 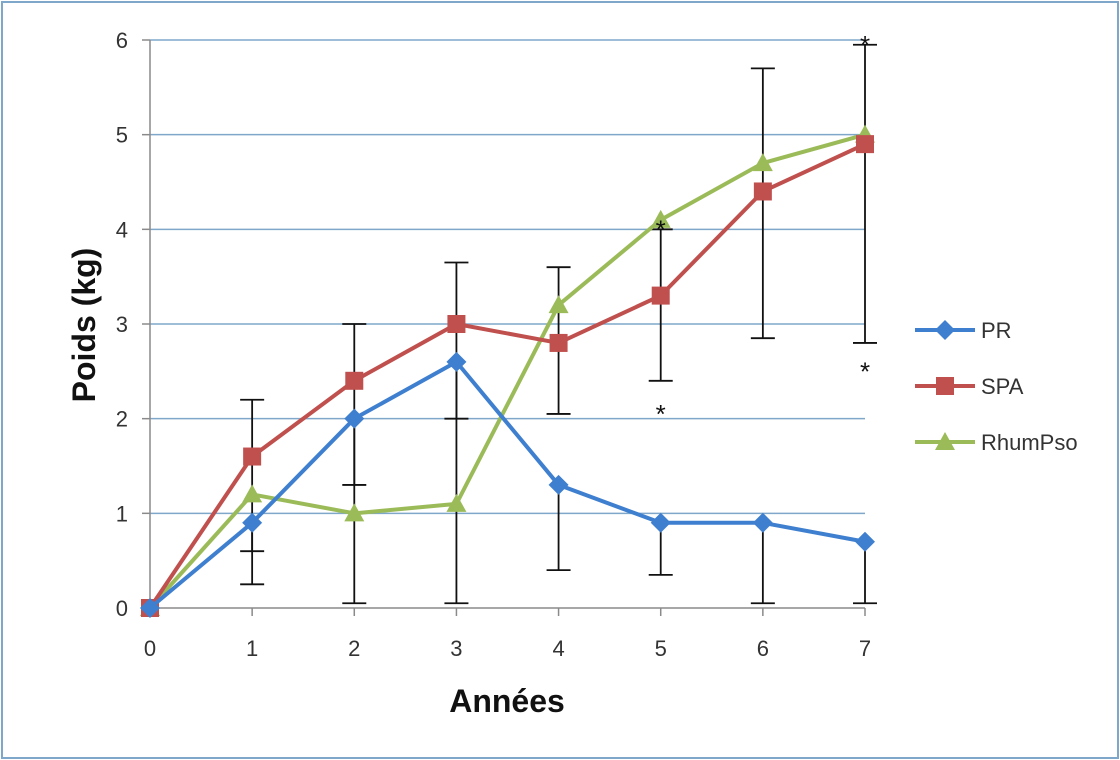 What do you see at coordinates (122, 608) in the screenshot?
I see `y-tick-label: 0` at bounding box center [122, 608].